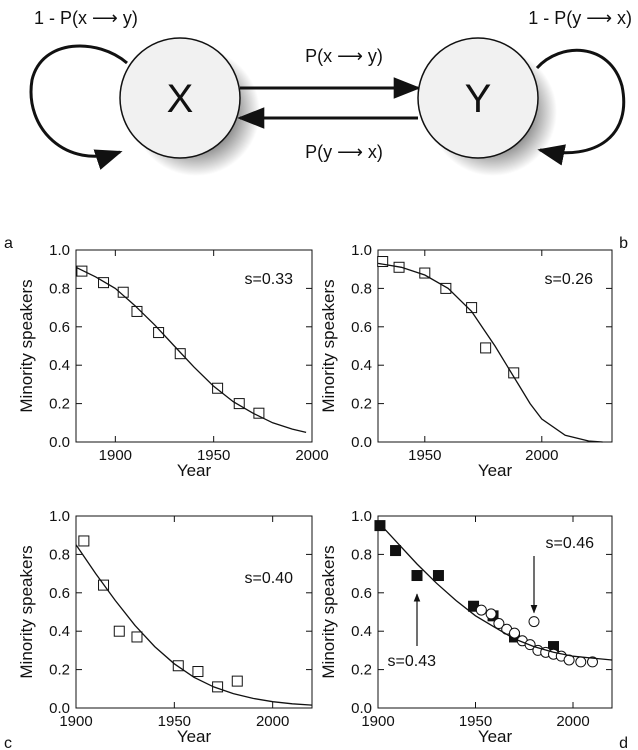 The image size is (638, 750). What do you see at coordinates (580, 18) in the screenshot?
I see `label-self-y: 1 - P(y ⟶ x)` at bounding box center [580, 18].